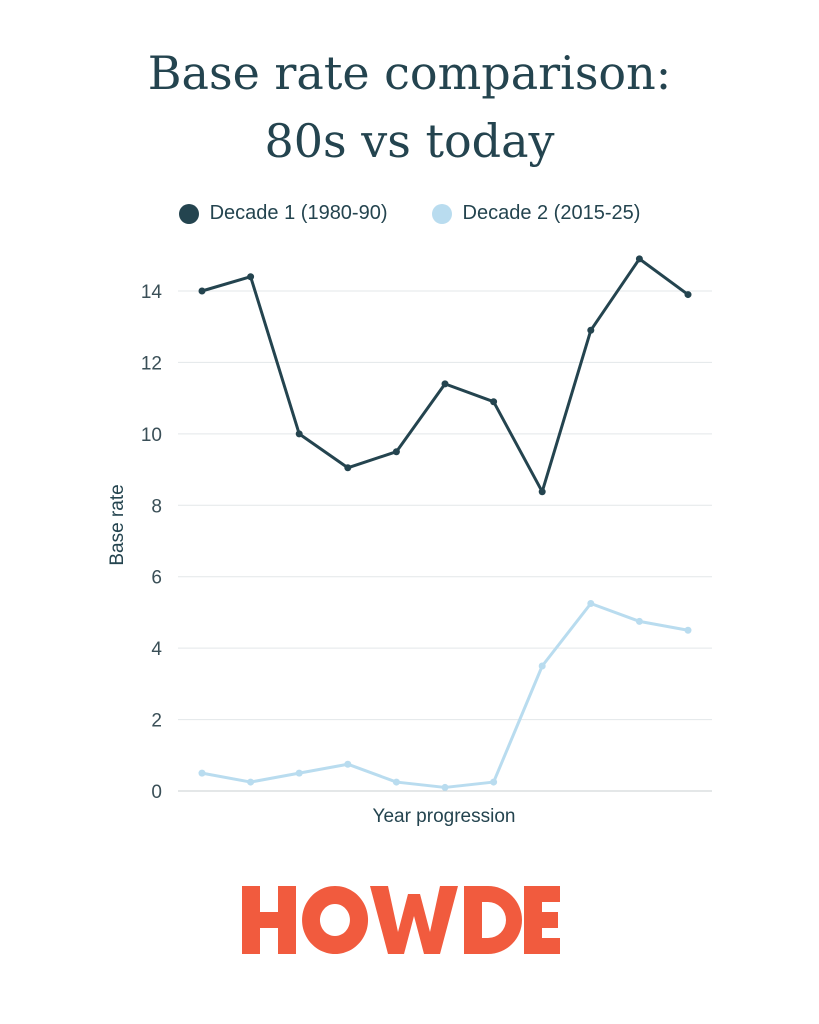  I want to click on y-tick-label: 12, so click(151, 363).